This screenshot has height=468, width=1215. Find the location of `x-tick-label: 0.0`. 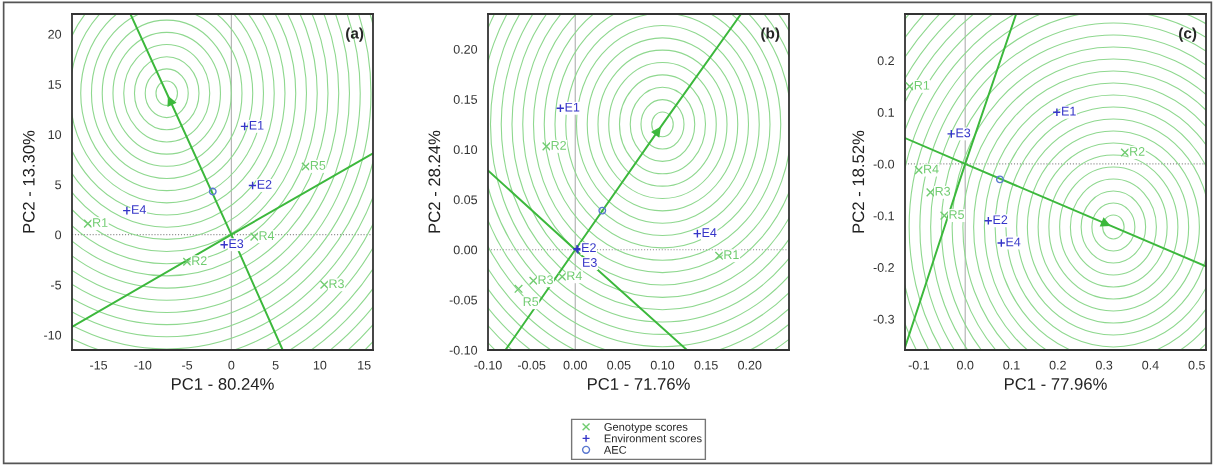

x-tick-label: 0.0 is located at coordinates (965, 365).